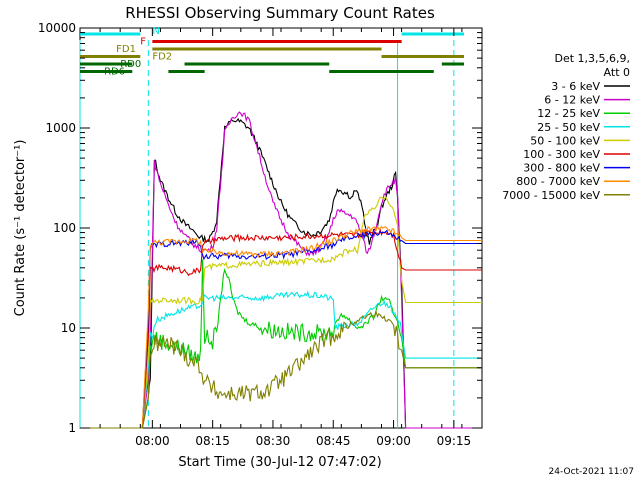  What do you see at coordinates (162, 57) in the screenshot?
I see `flag-label-fd2: FD2` at bounding box center [162, 57].